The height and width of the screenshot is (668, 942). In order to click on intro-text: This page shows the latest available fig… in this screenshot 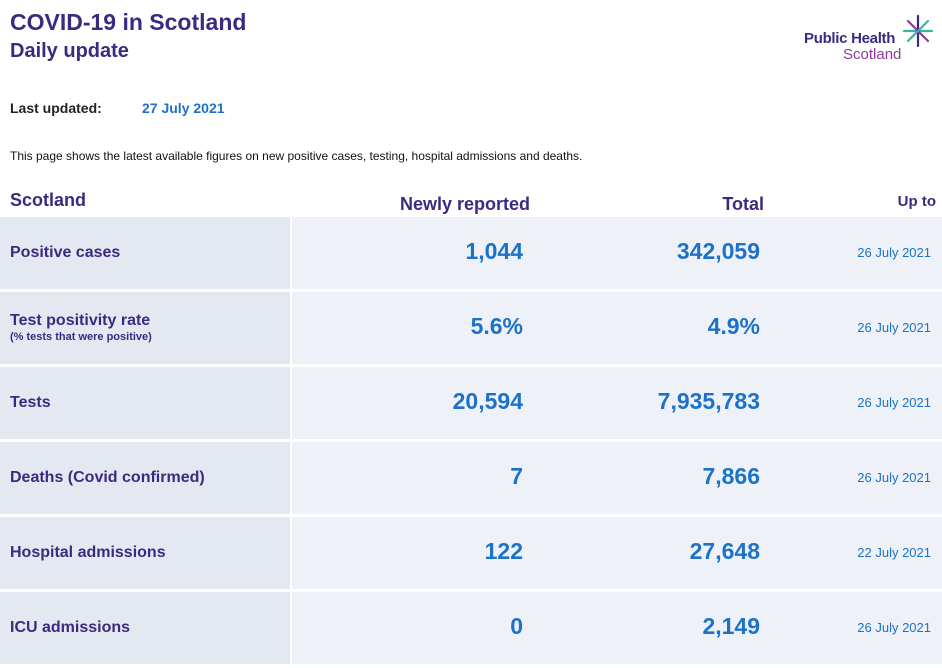, I will do `click(296, 156)`.